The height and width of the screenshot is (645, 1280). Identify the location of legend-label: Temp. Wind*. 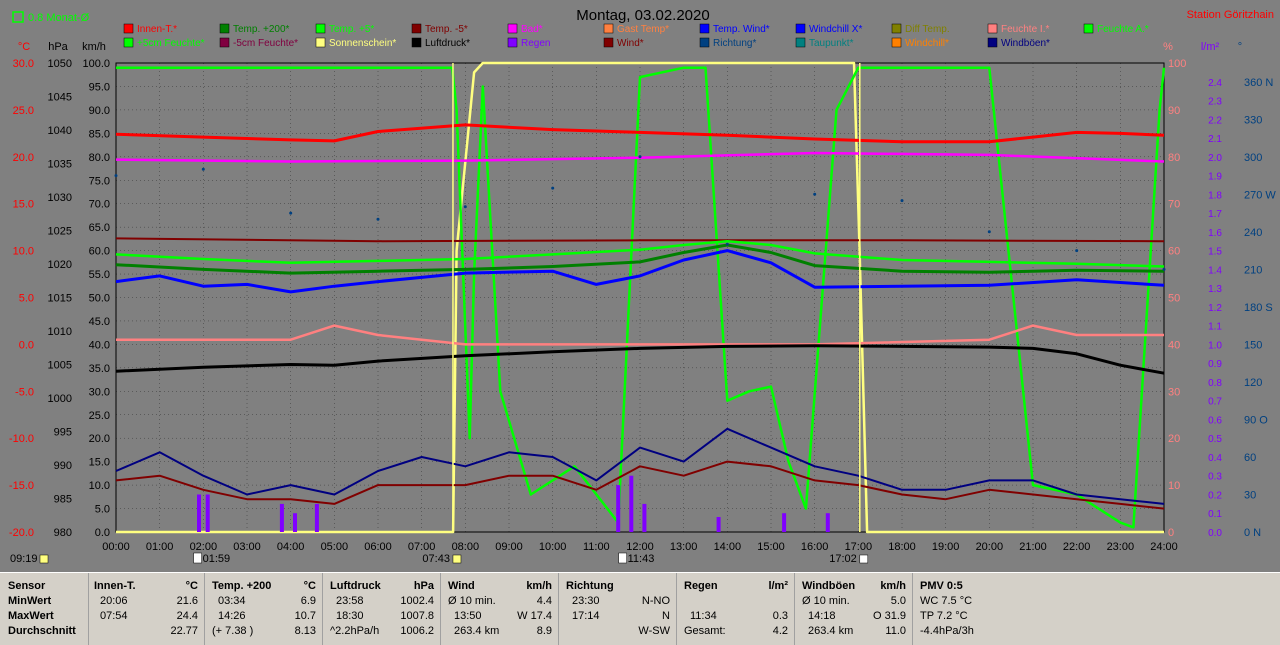
(741, 29).